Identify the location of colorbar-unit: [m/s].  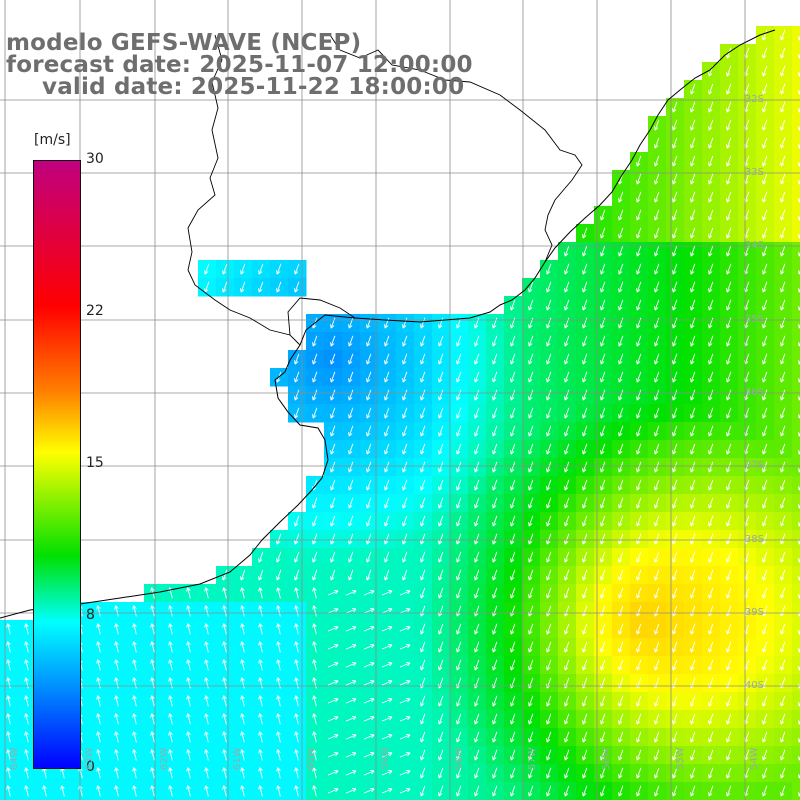
(52, 140).